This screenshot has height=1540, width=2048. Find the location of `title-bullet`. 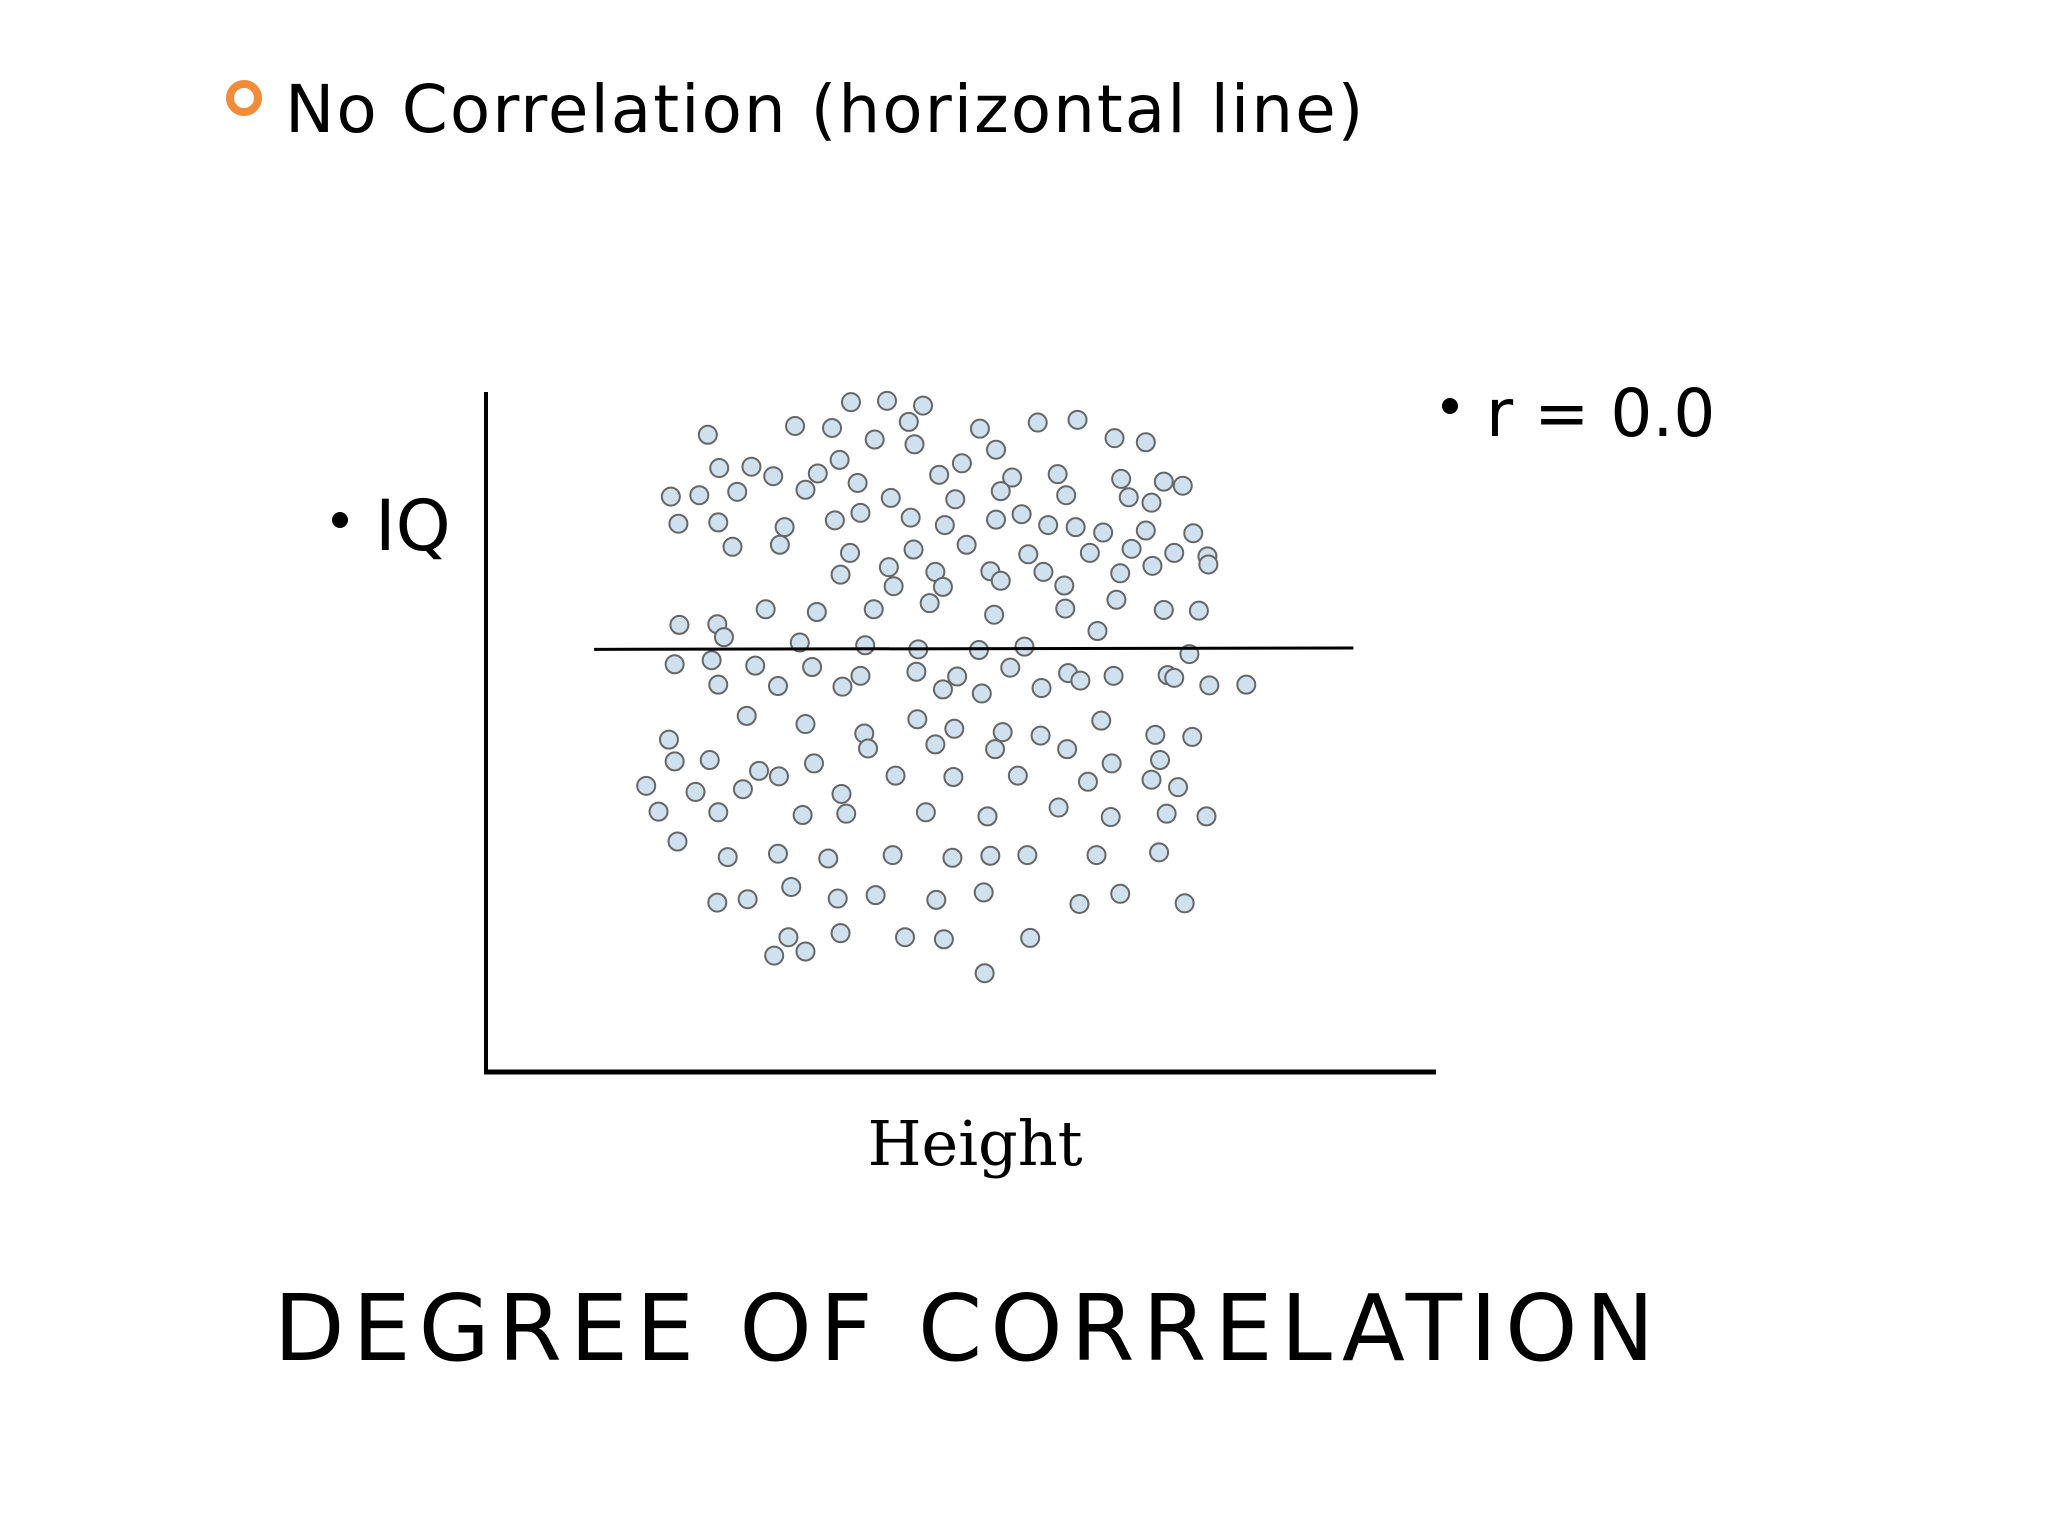

title-bullet is located at coordinates (244, 98).